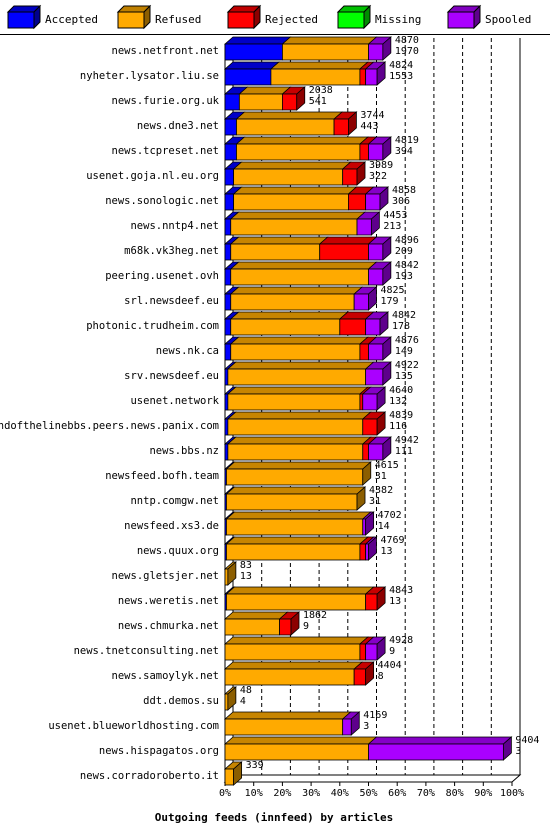 Image resolution: width=550 pixels, height=830 pixels. Describe the element at coordinates (184, 451) in the screenshot. I see `row-label: news.bbs.nz` at that location.